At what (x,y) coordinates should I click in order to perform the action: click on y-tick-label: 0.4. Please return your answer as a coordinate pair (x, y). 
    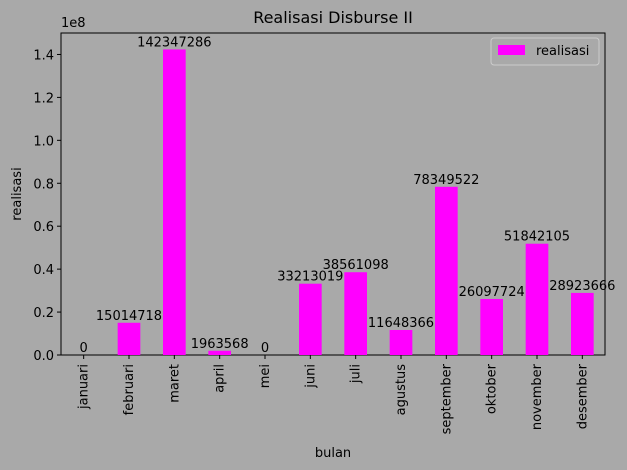
    Looking at the image, I should click on (43, 270).